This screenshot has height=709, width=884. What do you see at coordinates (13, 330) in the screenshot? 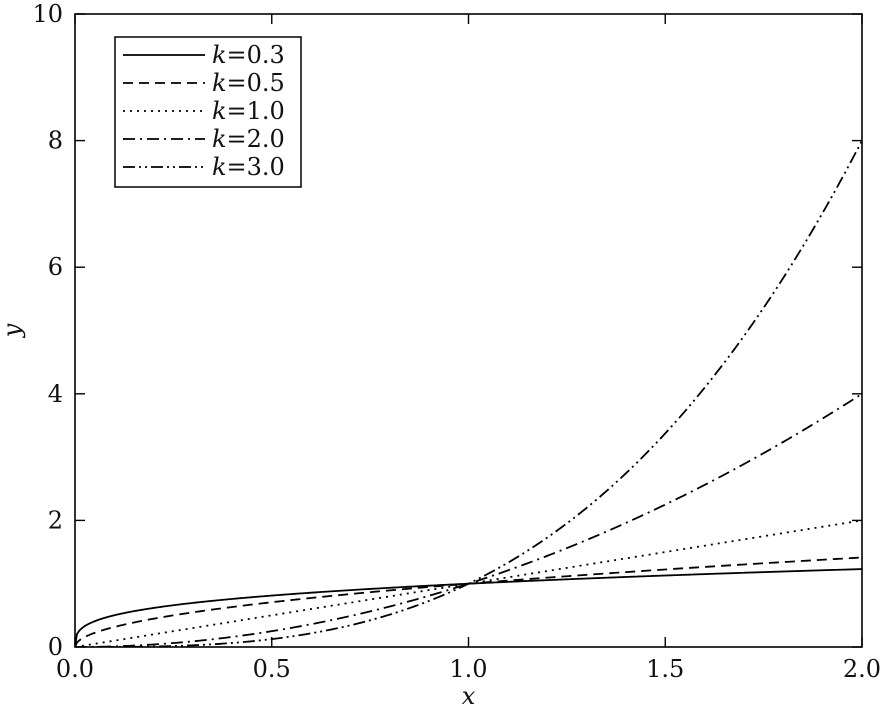
I see `y-axis-title: y` at bounding box center [13, 330].